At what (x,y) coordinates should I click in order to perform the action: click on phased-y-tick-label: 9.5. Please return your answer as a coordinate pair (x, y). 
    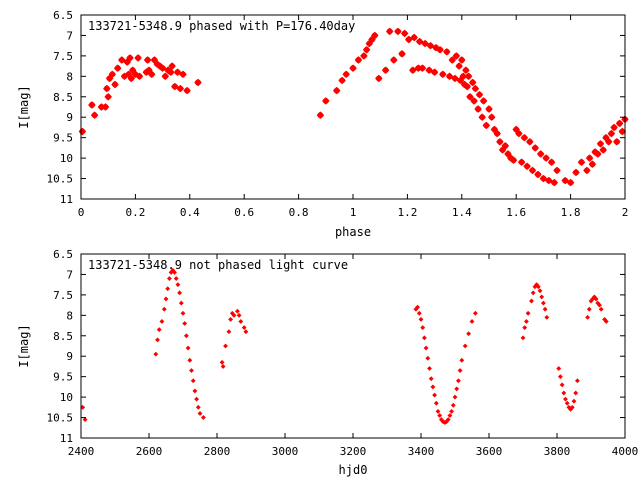
    Looking at the image, I should click on (63, 138).